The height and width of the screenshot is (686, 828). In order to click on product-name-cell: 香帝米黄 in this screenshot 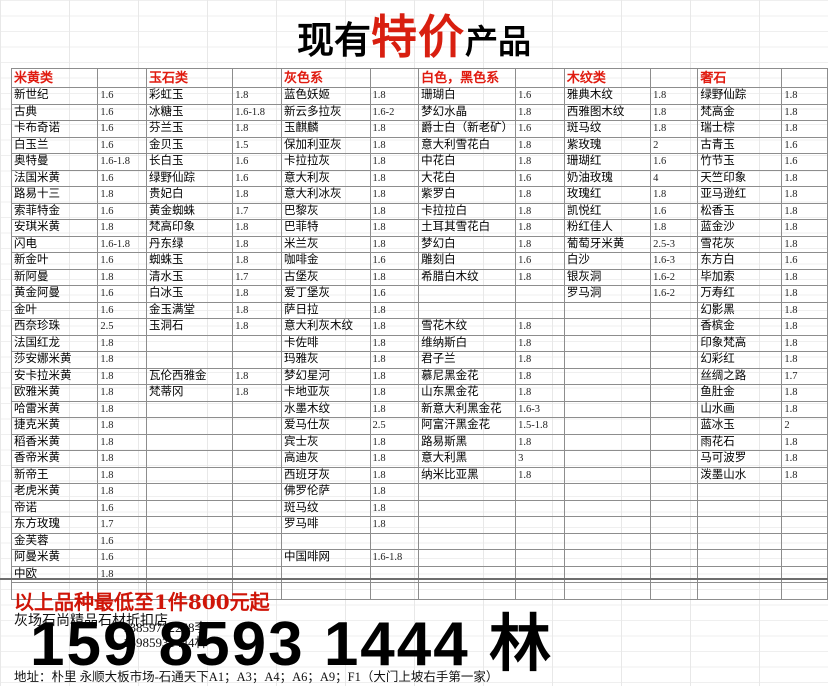, I will do `click(54, 459)`.